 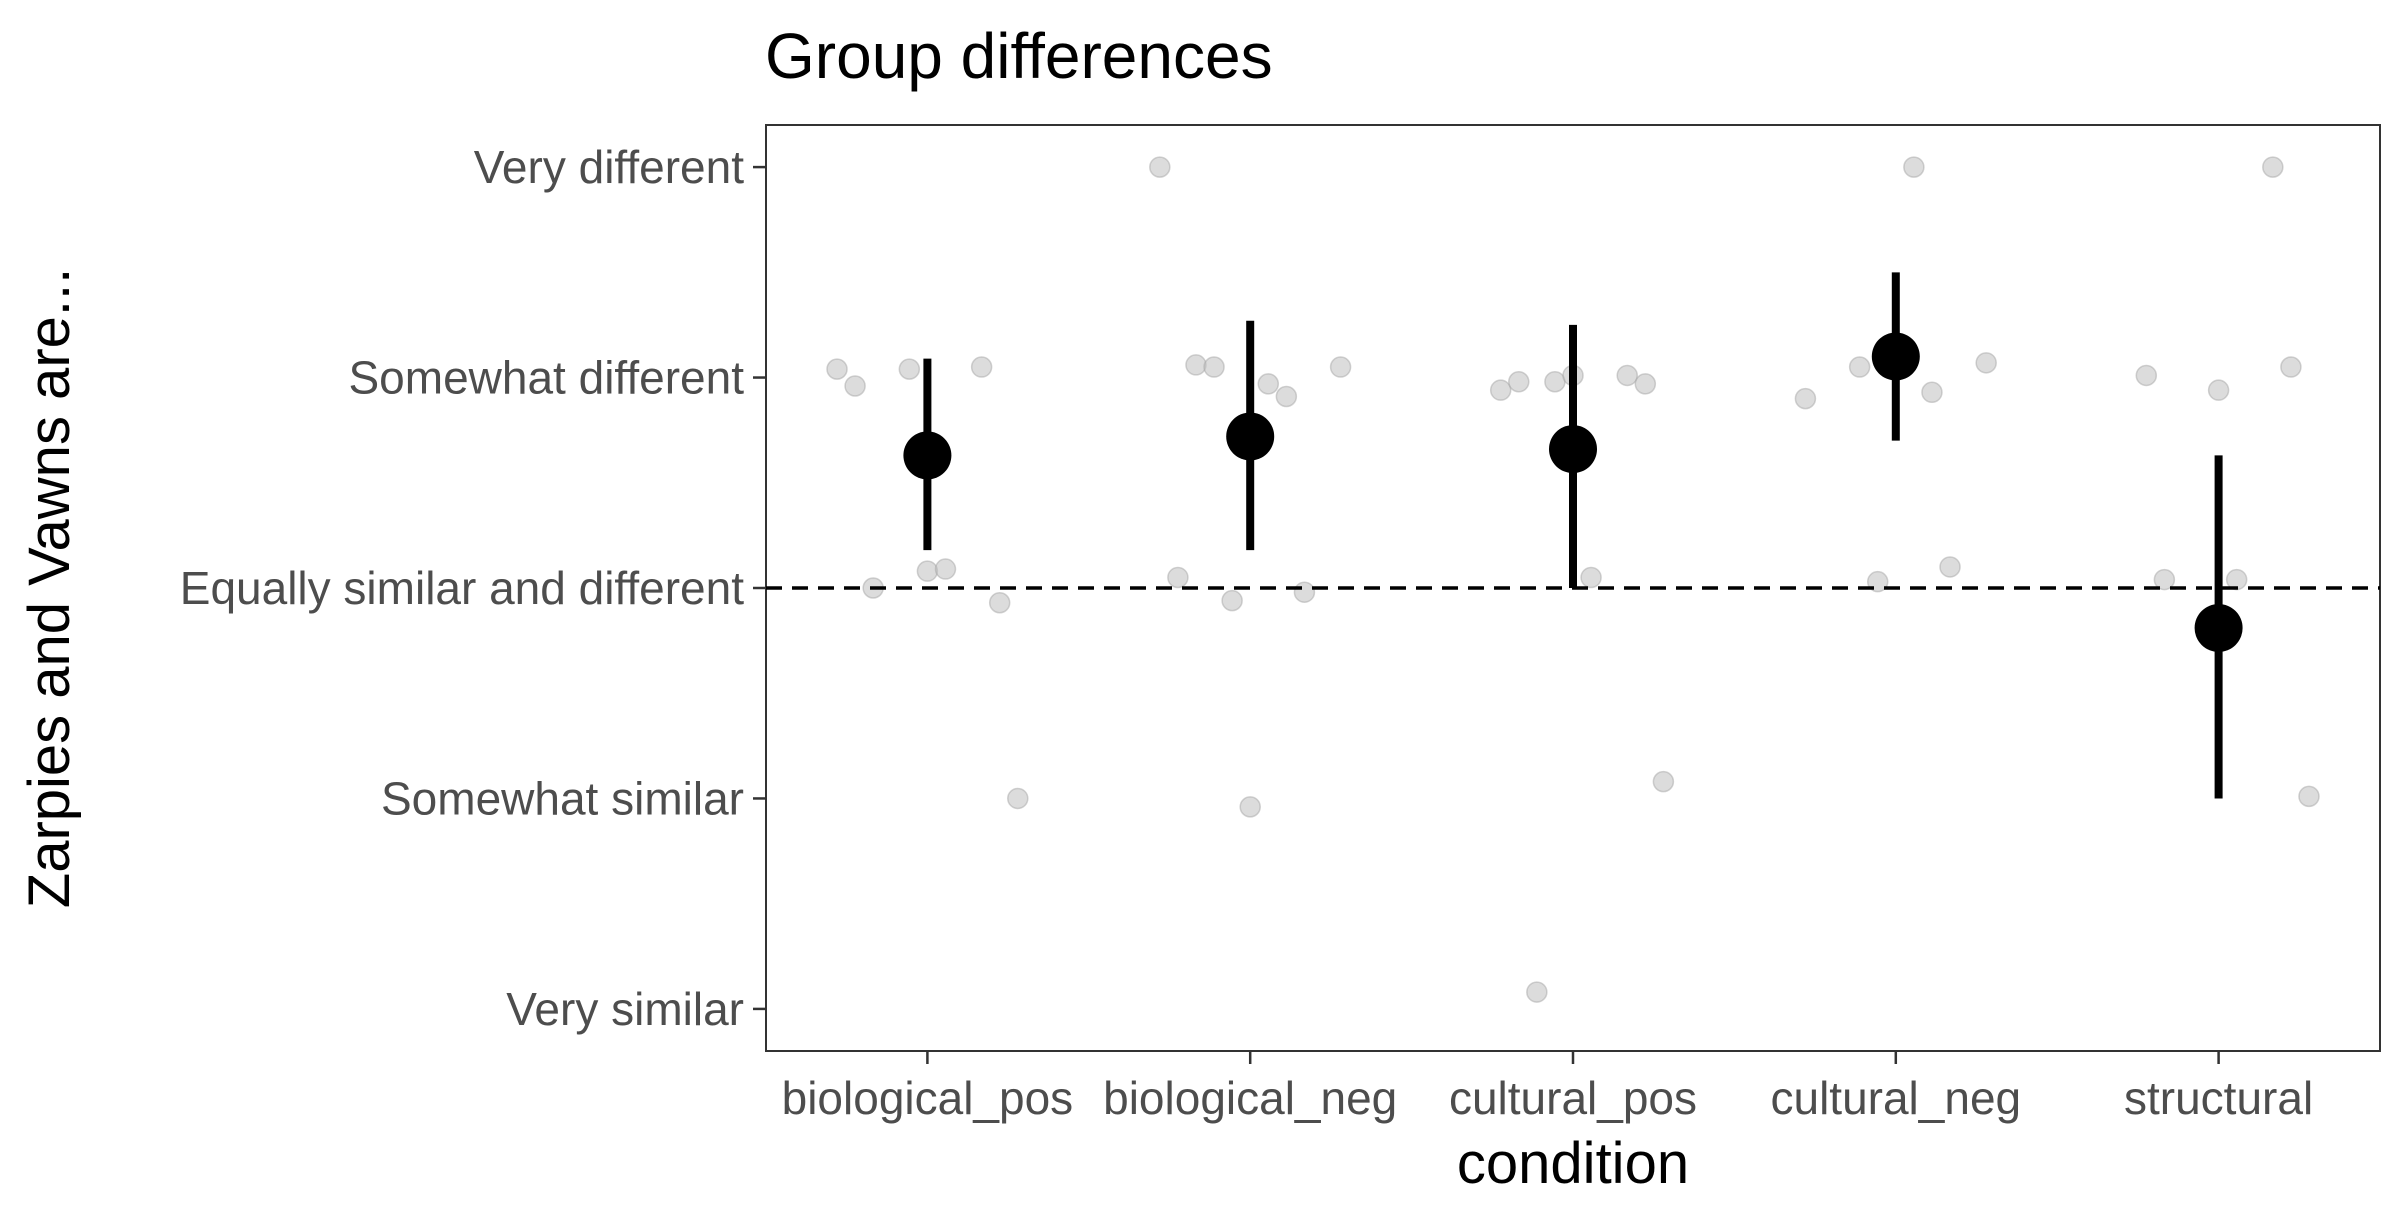 I want to click on y-tick-label: Somewhat similar, so click(x=562, y=798).